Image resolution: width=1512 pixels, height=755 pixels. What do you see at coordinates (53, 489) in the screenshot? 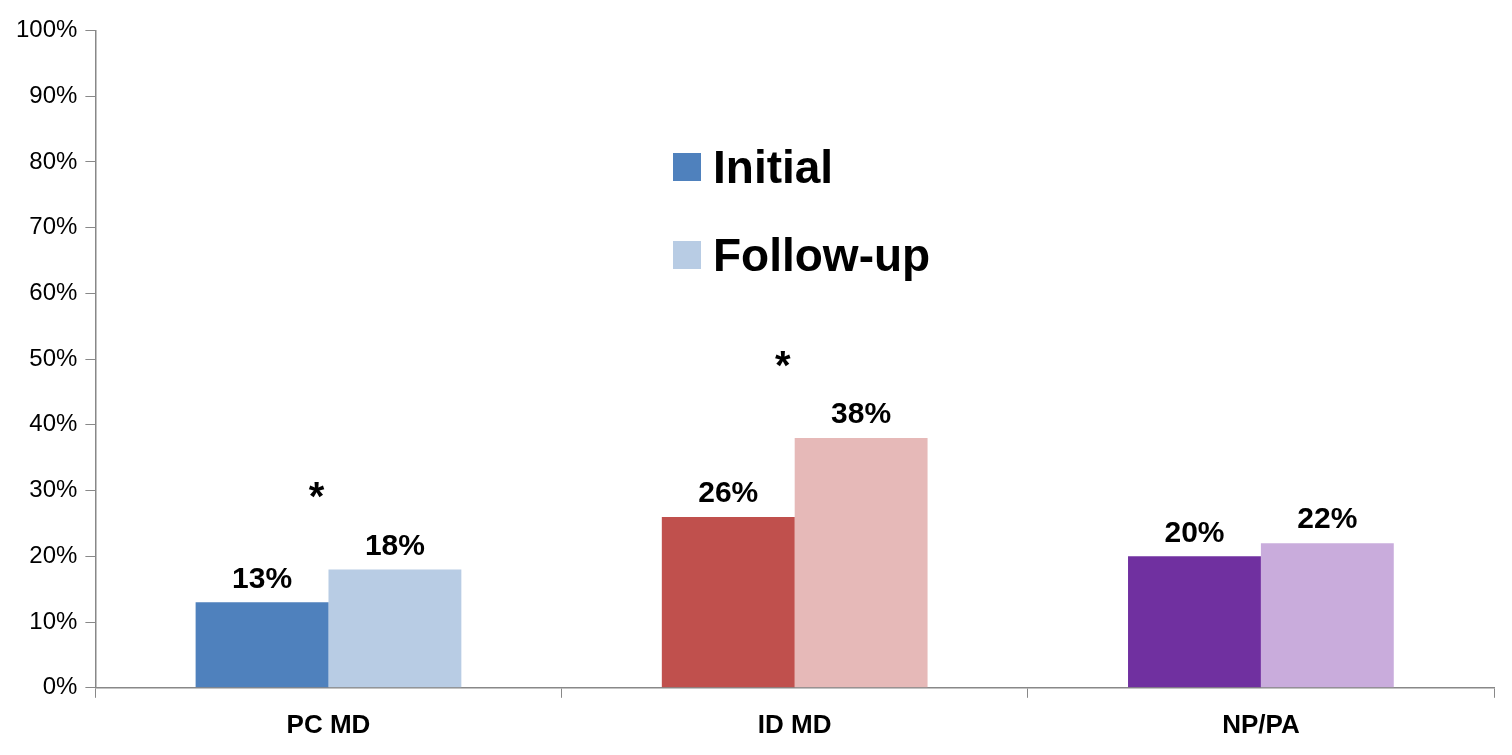
I see `y-tick-label: 30%` at bounding box center [53, 489].